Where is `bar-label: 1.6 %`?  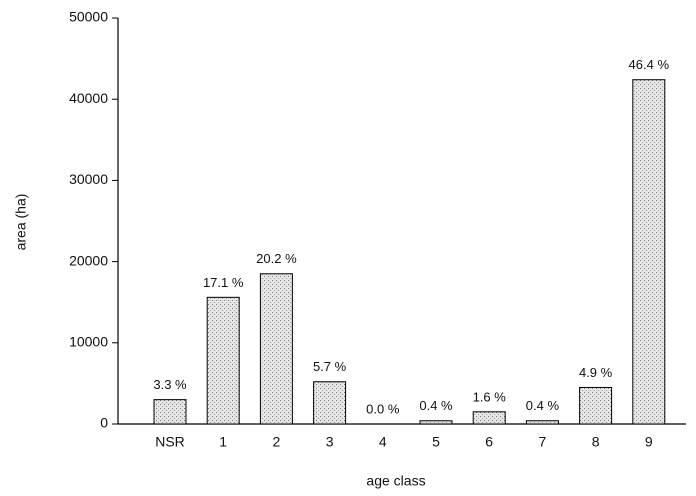
bar-label: 1.6 % is located at coordinates (490, 396).